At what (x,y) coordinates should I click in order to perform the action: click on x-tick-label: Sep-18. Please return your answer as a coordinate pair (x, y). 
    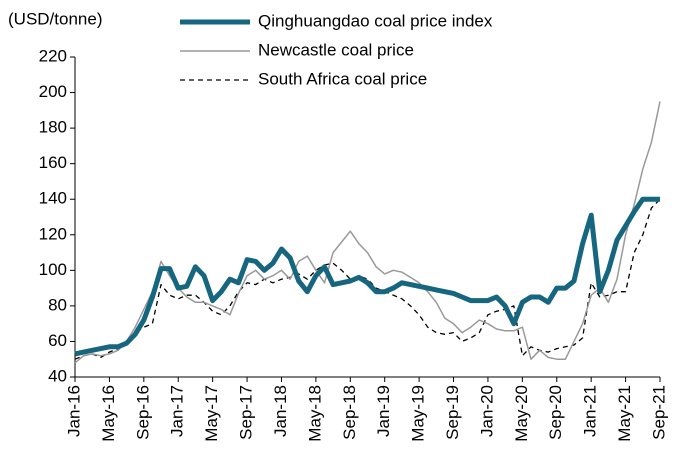
    Looking at the image, I should click on (349, 412).